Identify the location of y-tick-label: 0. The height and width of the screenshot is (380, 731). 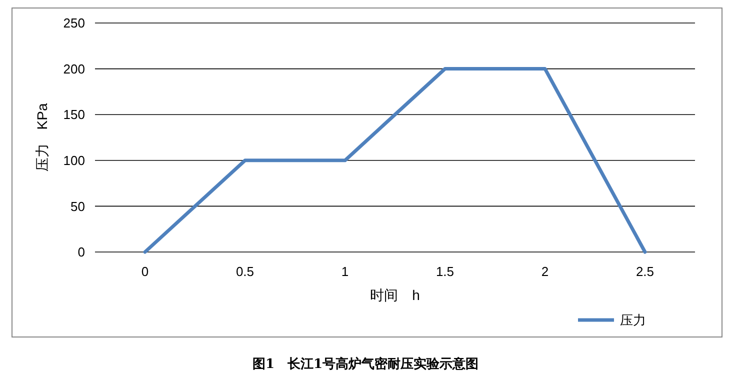
(81, 252).